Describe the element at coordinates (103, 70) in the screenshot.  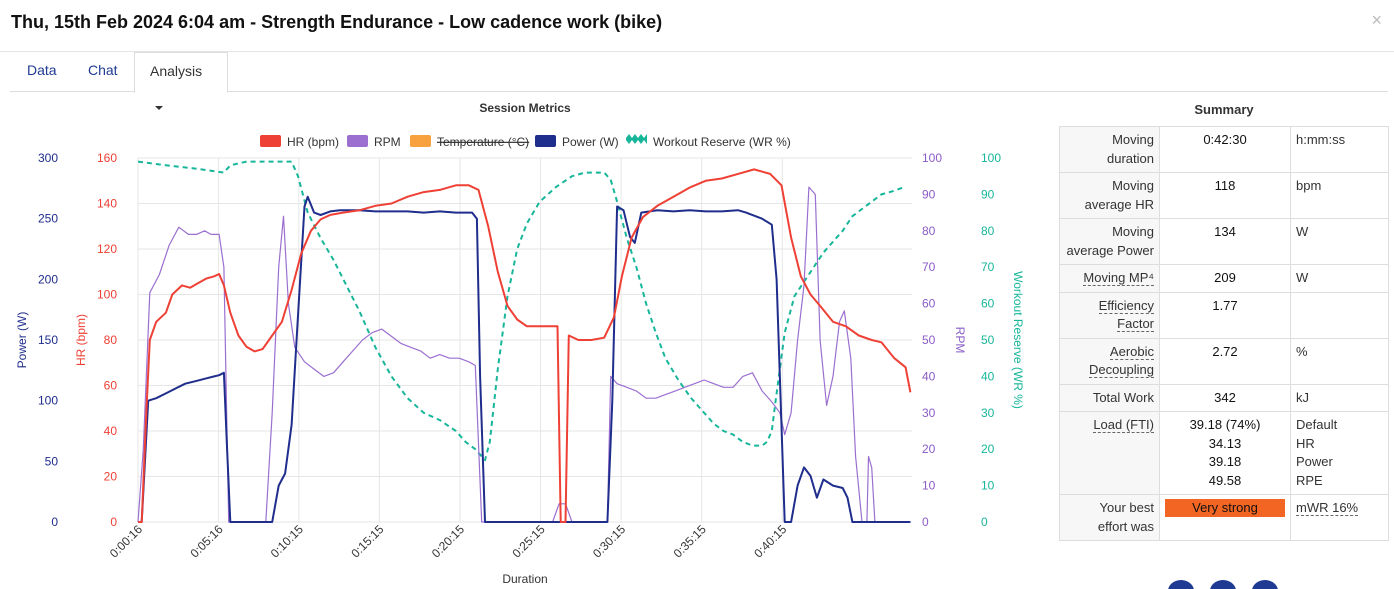
I see `tab-chat: Chat` at that location.